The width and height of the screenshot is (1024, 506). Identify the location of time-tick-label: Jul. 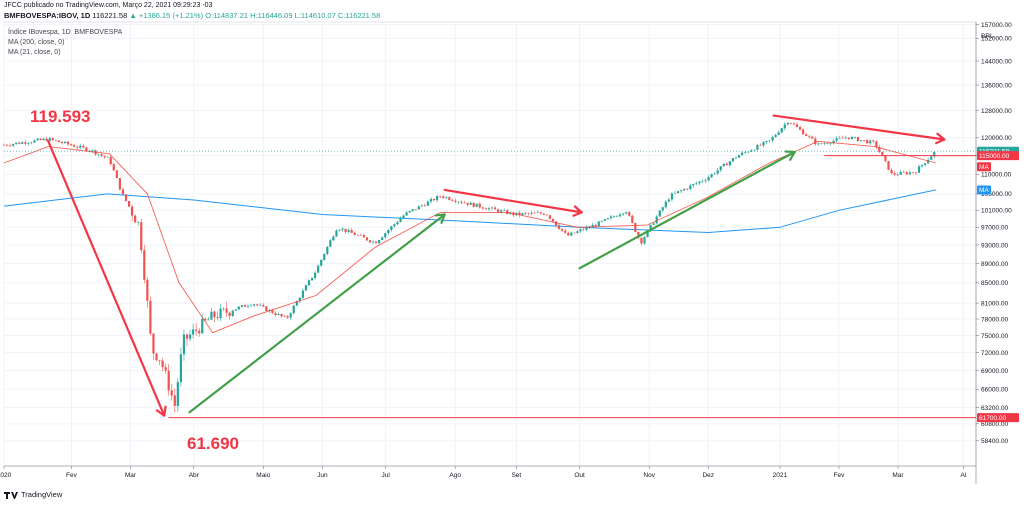
(385, 475).